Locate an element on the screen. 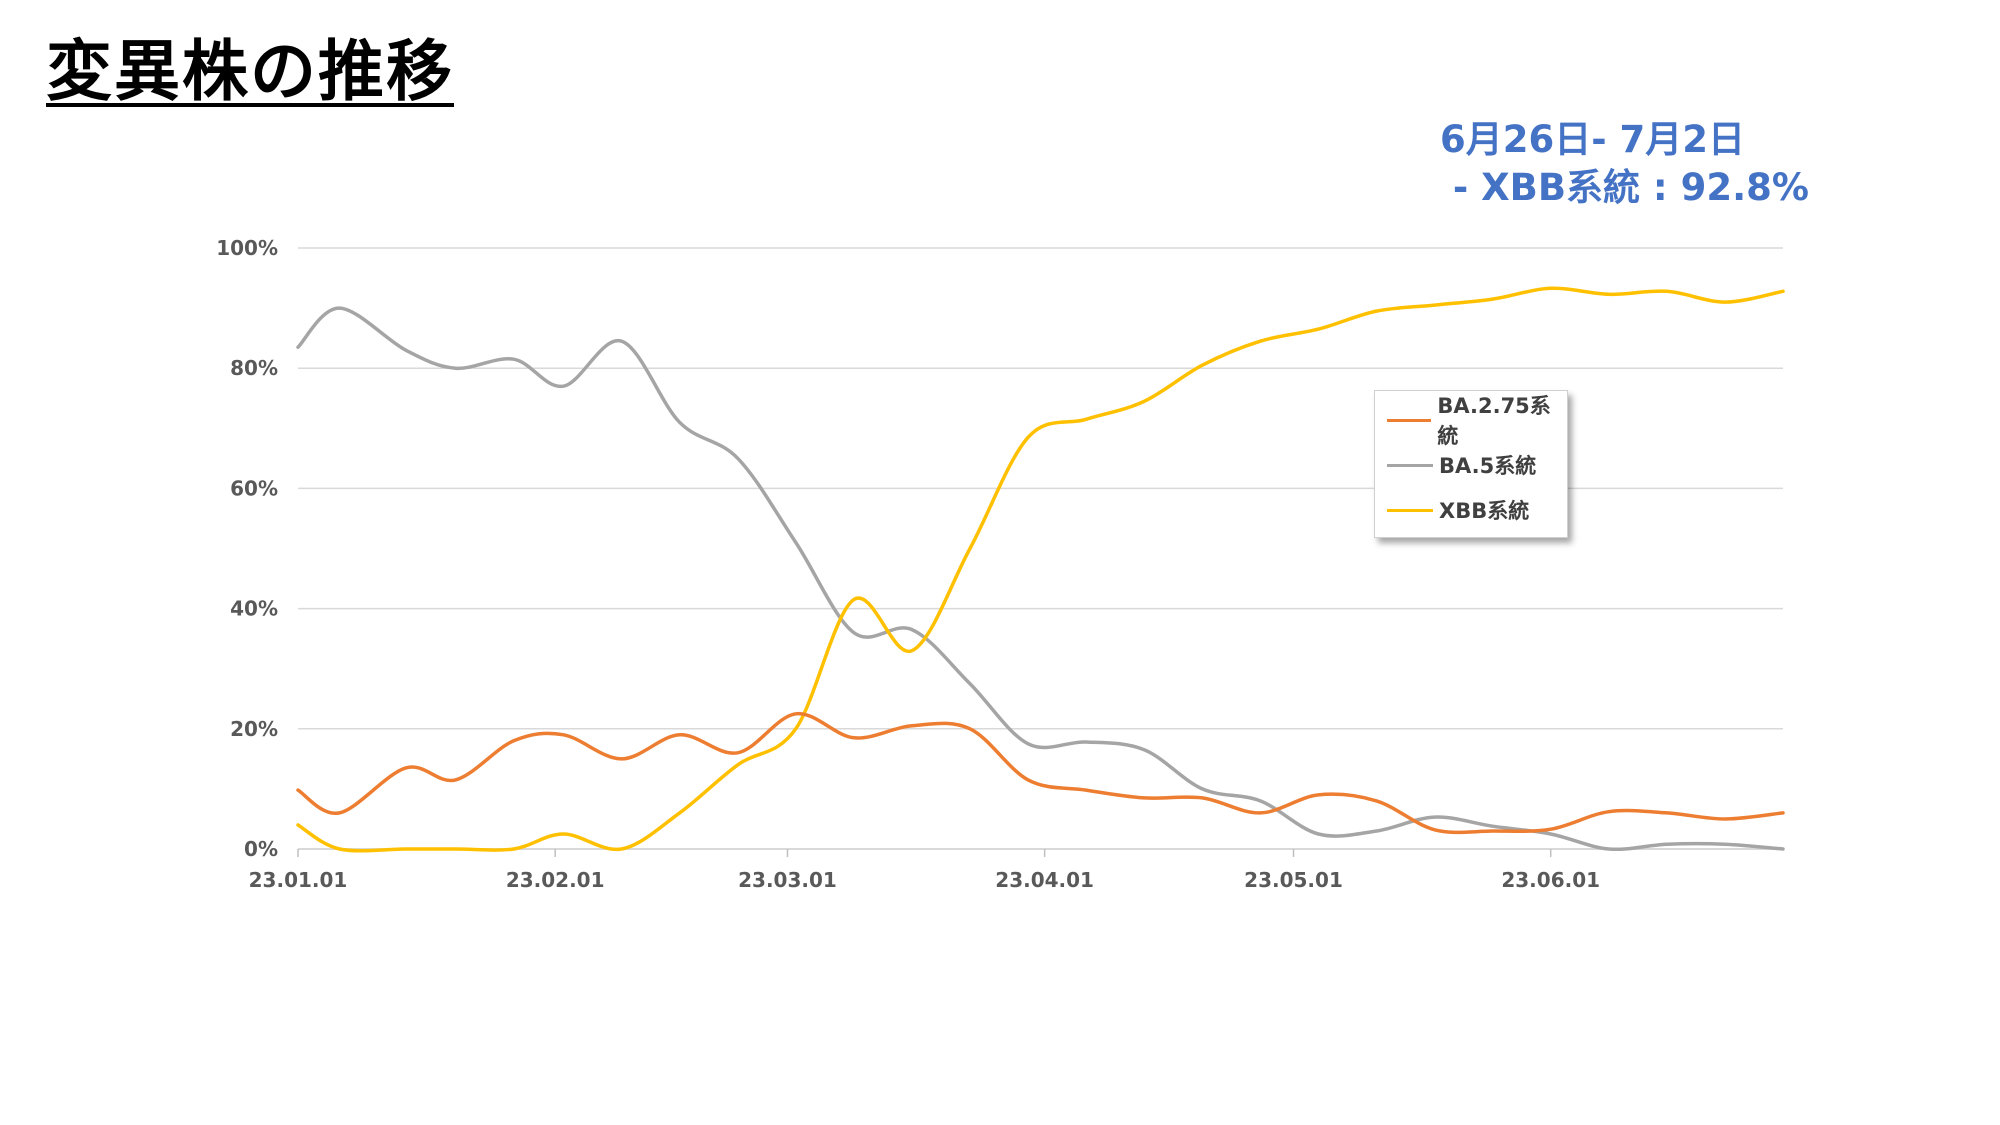 The width and height of the screenshot is (2000, 1125). y-tick-label: 40% is located at coordinates (254, 609).